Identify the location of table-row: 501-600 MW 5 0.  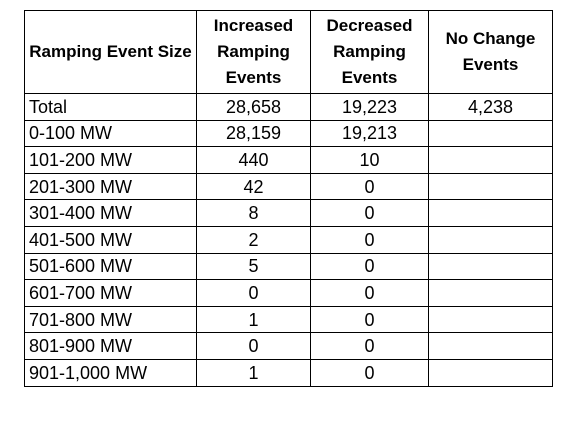
(288, 266).